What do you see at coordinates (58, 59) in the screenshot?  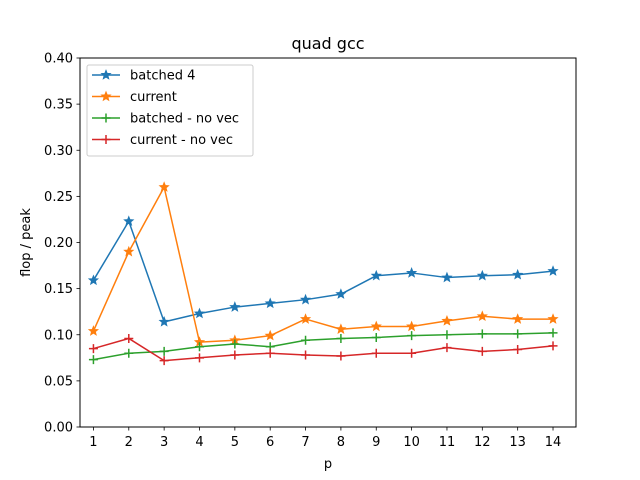 I see `y-tick-label: 0.40` at bounding box center [58, 59].